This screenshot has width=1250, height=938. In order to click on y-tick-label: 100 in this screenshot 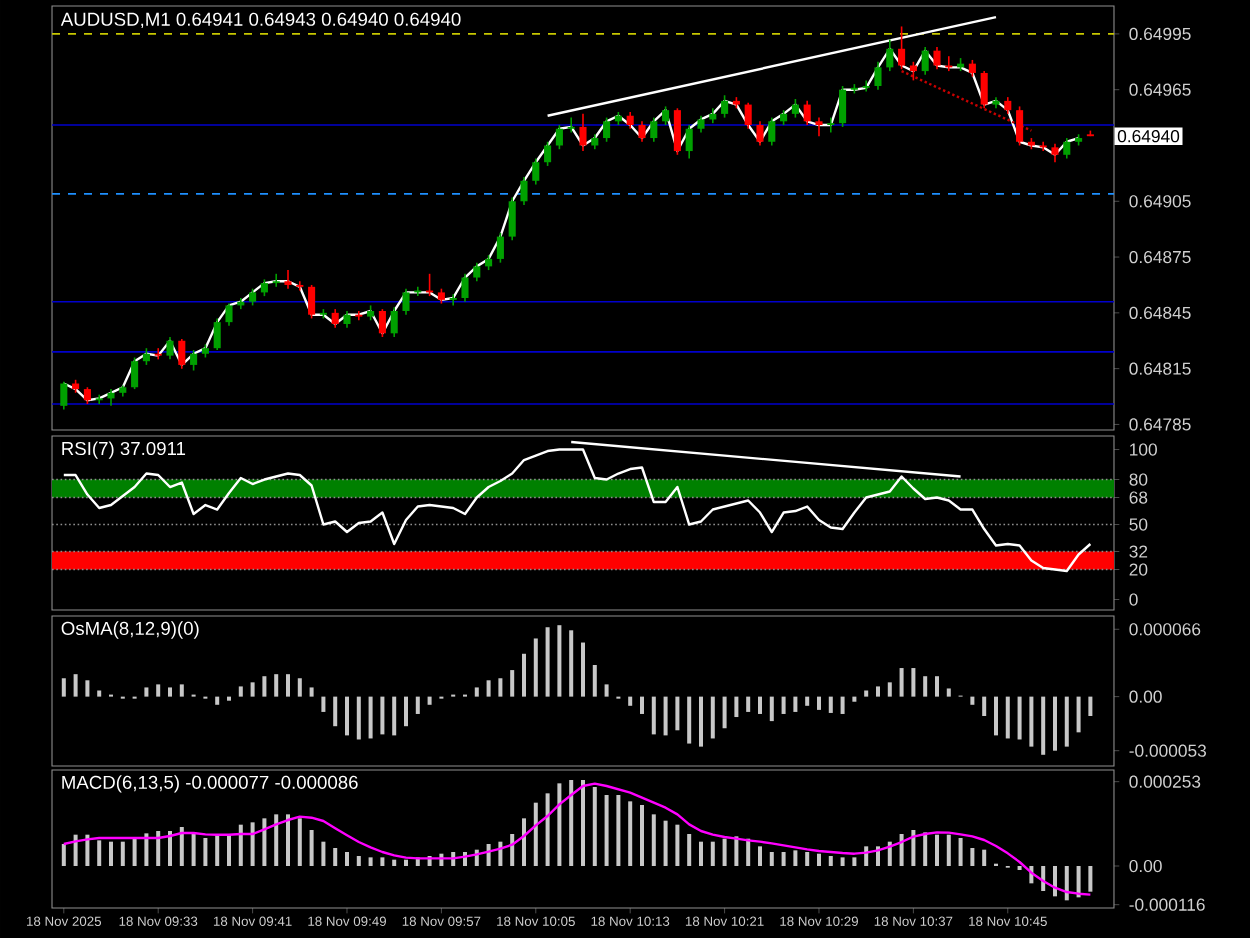, I will do `click(1143, 449)`.